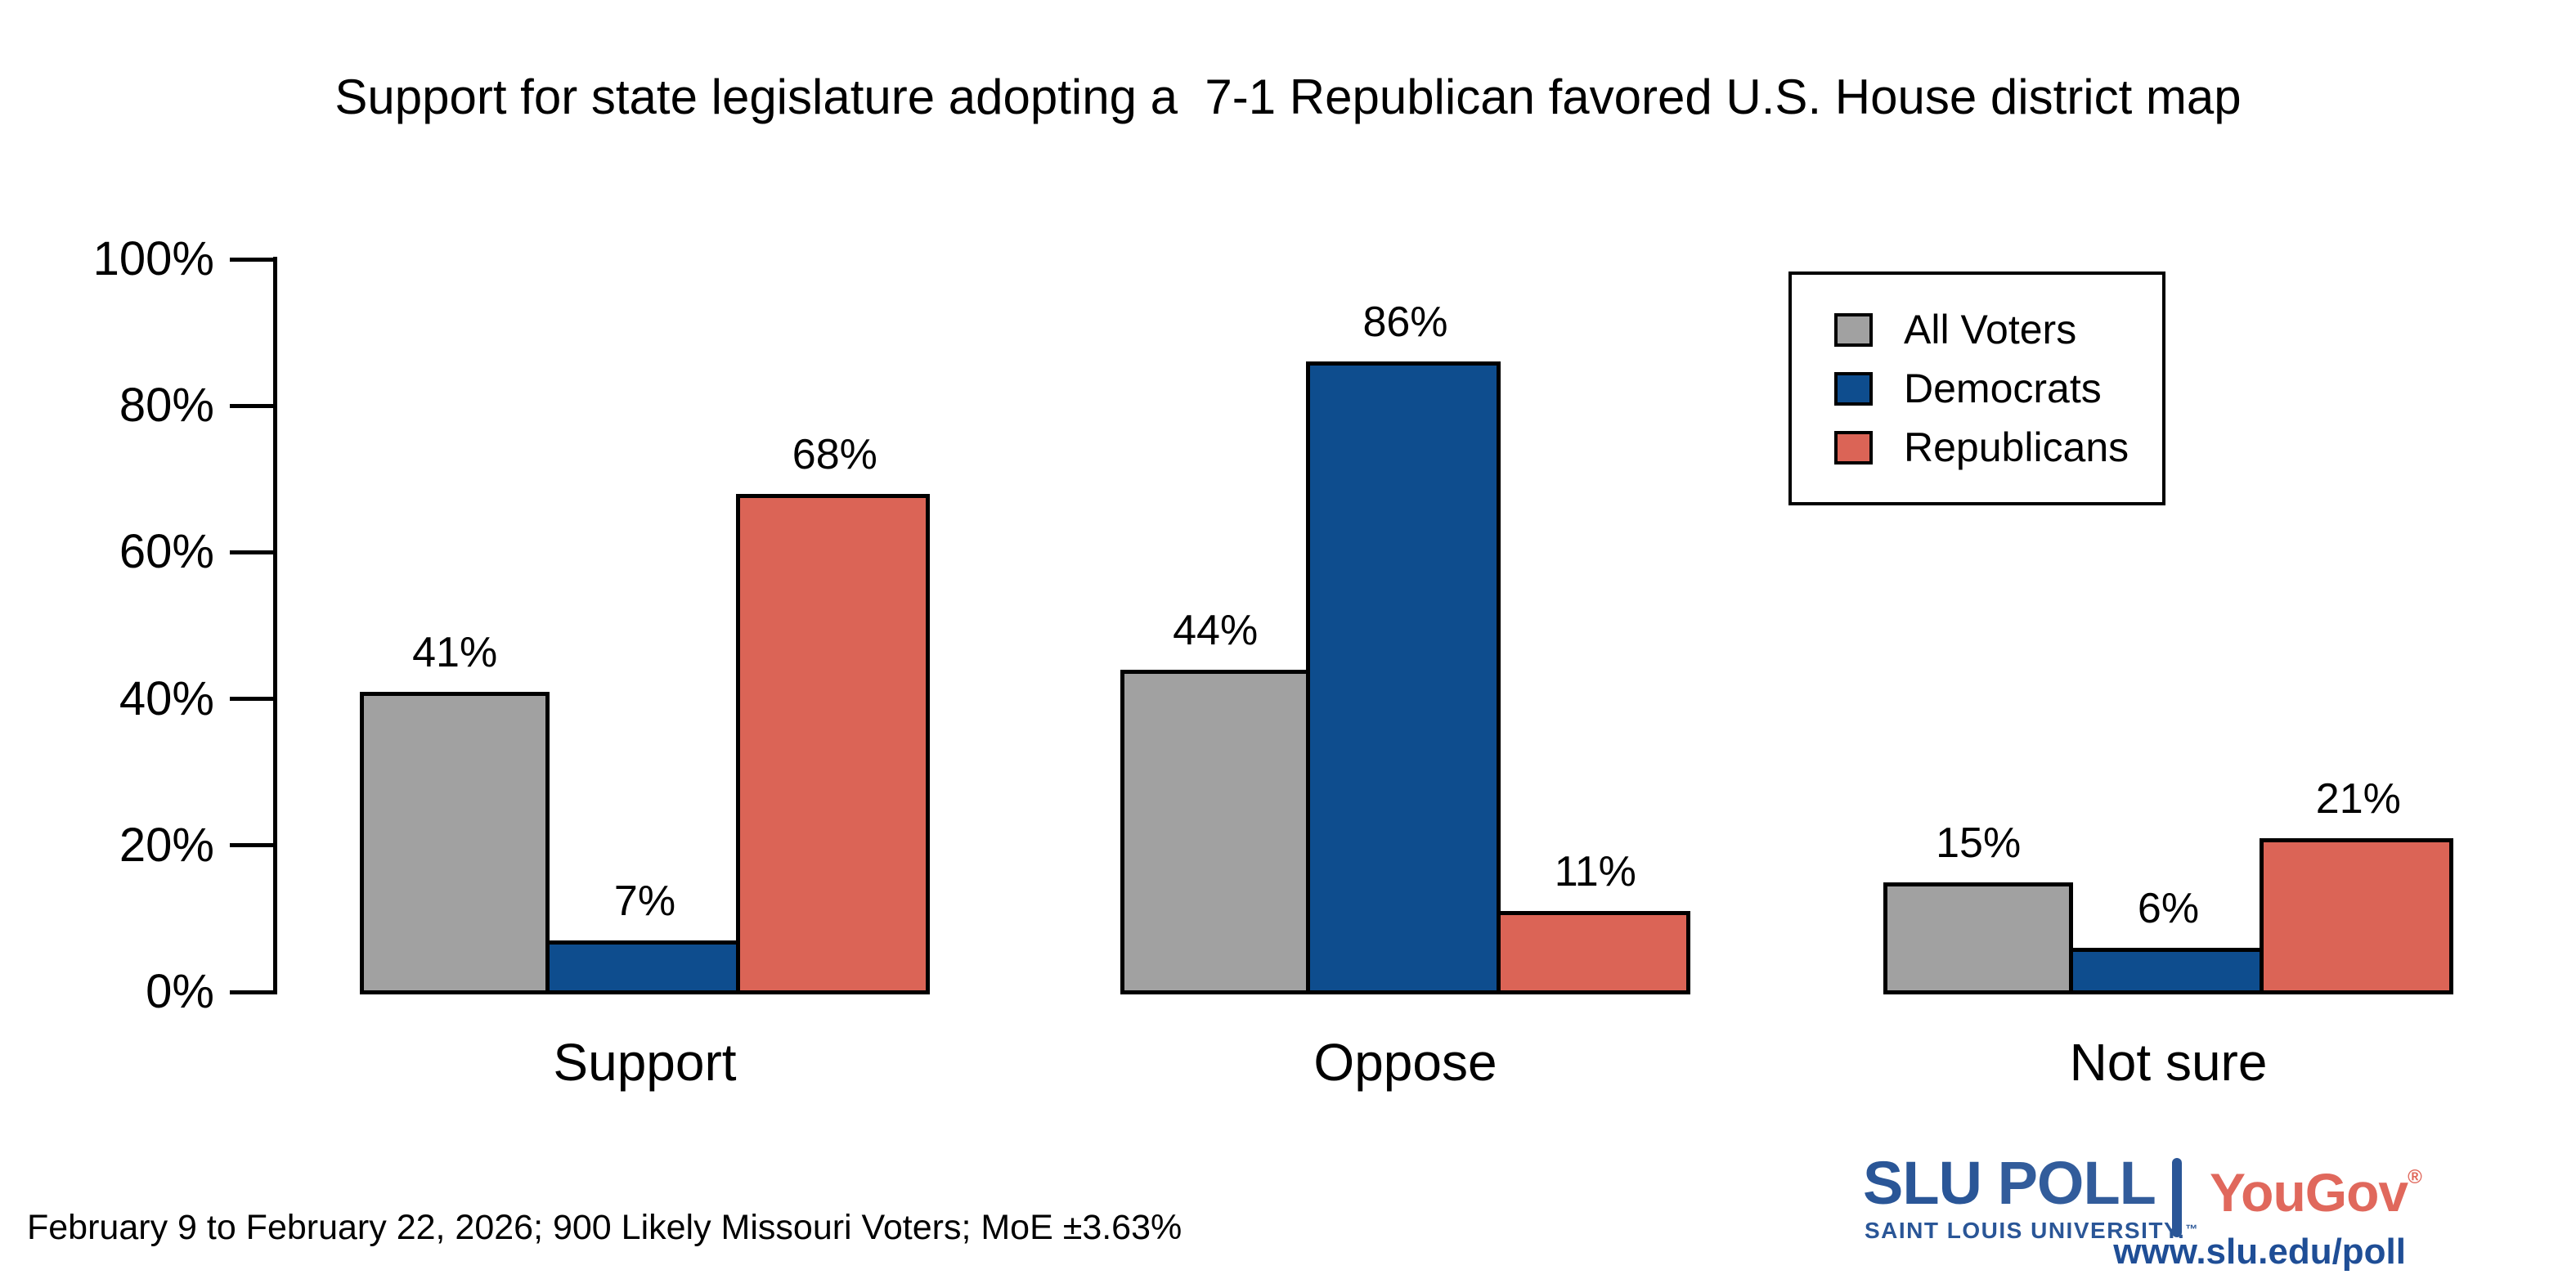  What do you see at coordinates (2167, 971) in the screenshot?
I see `bar-democrats-not-sure` at bounding box center [2167, 971].